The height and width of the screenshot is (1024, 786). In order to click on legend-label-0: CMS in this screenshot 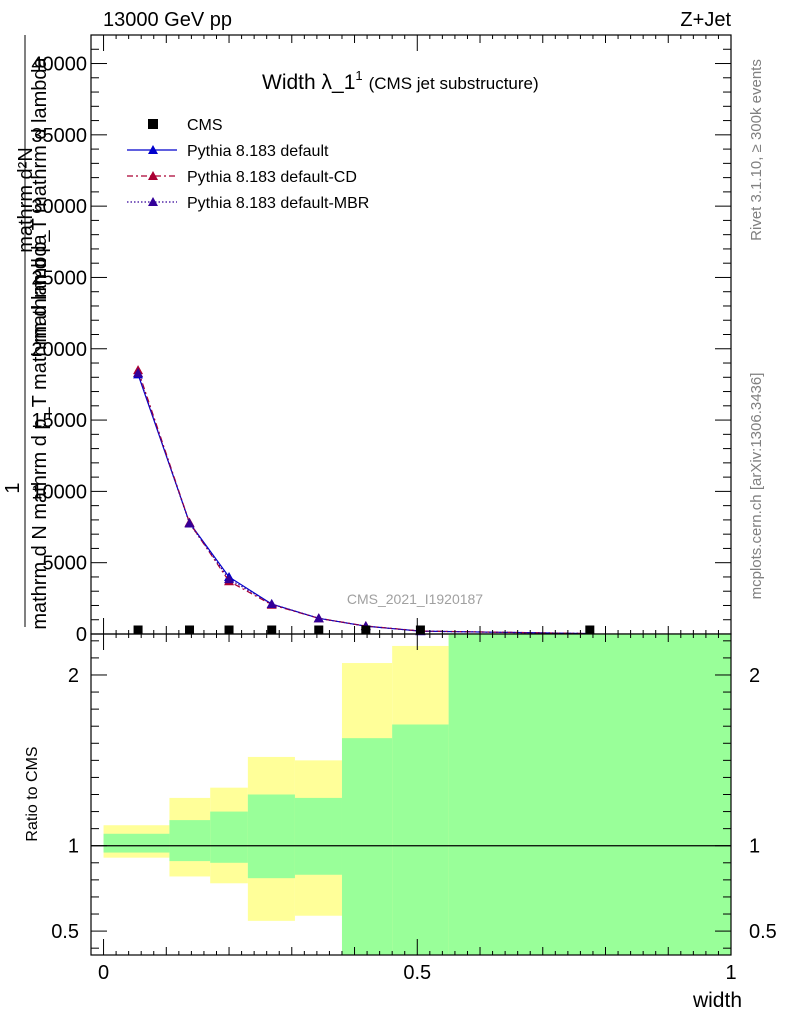, I will do `click(205, 125)`.